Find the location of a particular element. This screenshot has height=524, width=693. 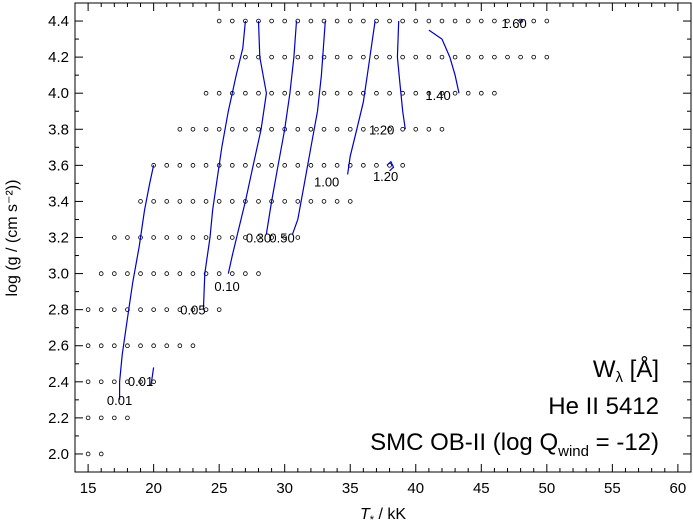

x-tick-label: 55 is located at coordinates (612, 488).